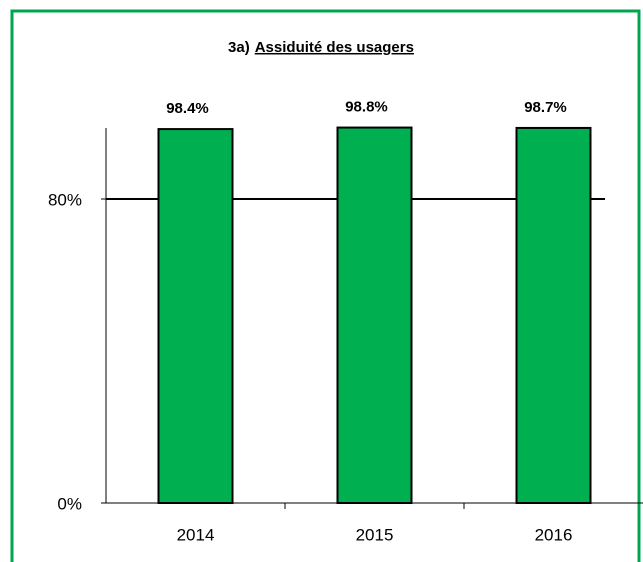 The height and width of the screenshot is (562, 643). Describe the element at coordinates (554, 534) in the screenshot. I see `x-tick-label: 2016` at that location.